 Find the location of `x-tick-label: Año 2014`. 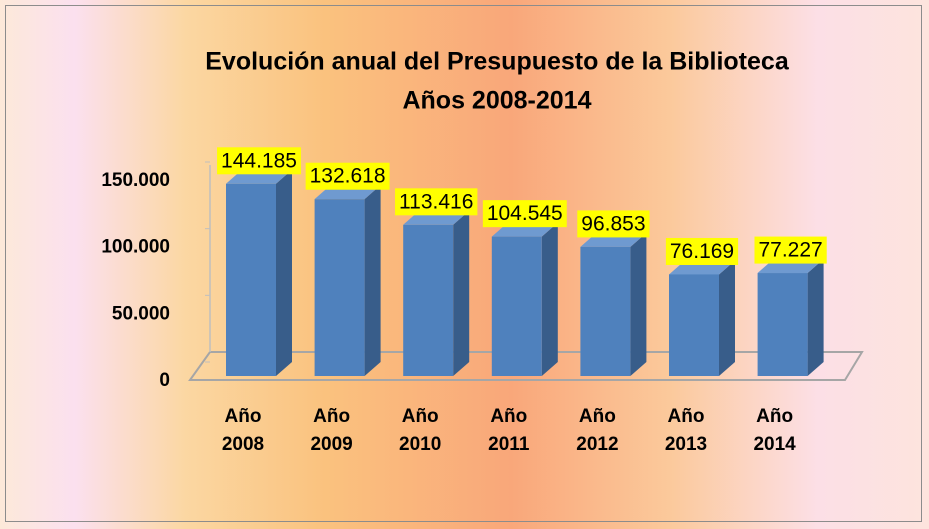

x-tick-label: Año 2014 is located at coordinates (774, 430).